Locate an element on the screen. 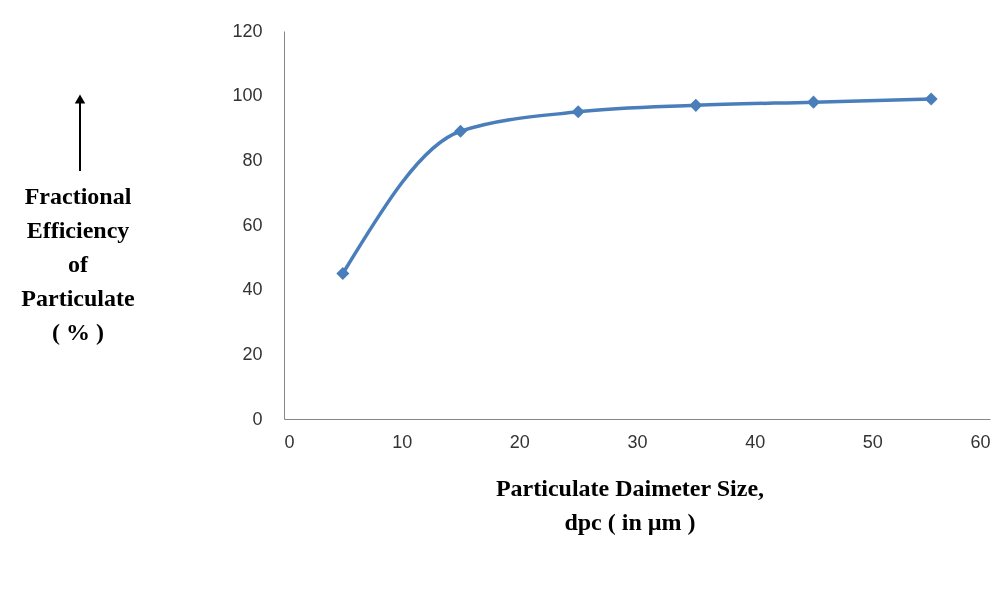 This screenshot has height=600, width=1007. x-tick-label: 60 is located at coordinates (980, 441).